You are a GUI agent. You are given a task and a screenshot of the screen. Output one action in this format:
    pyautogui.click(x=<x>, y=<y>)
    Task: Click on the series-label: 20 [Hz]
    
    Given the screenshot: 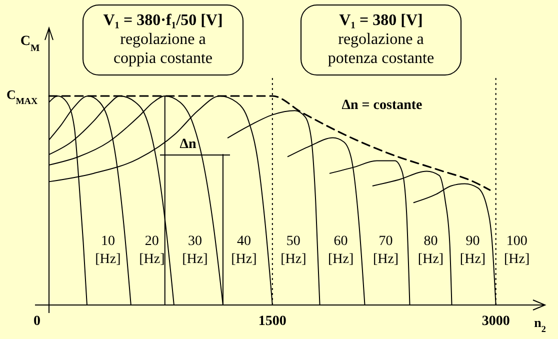 What is the action you would take?
    pyautogui.click(x=152, y=250)
    